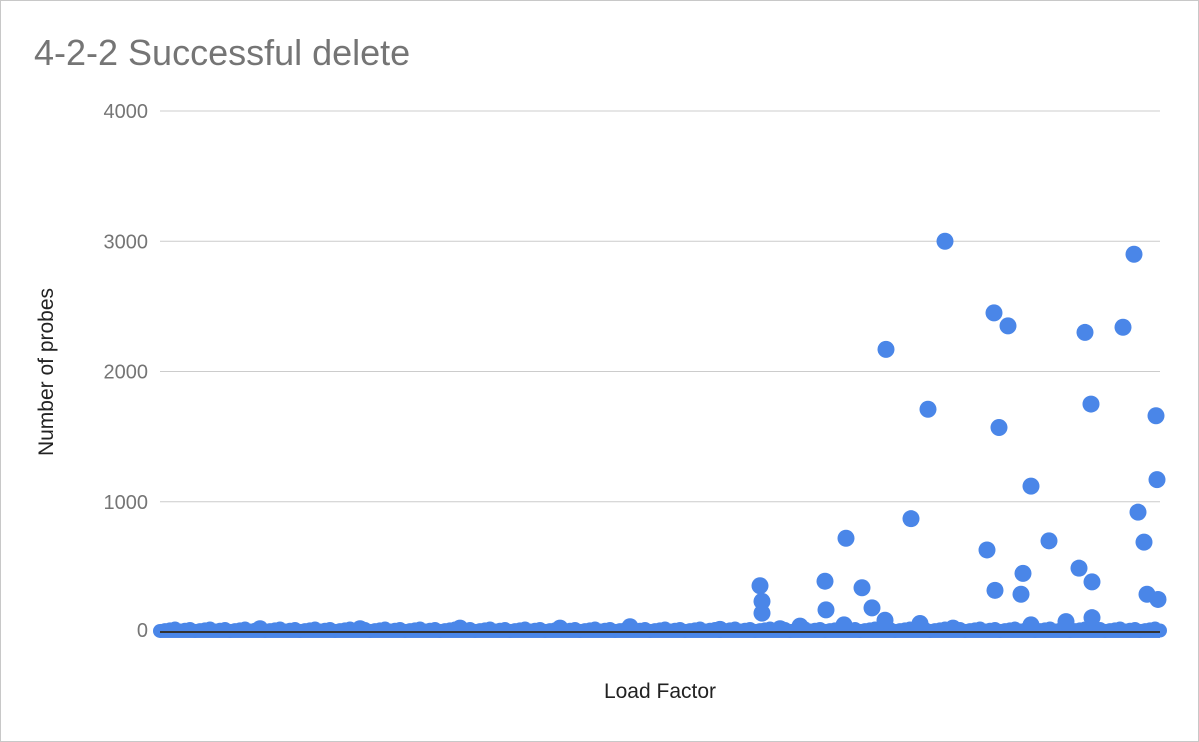  Describe the element at coordinates (126, 112) in the screenshot. I see `y-tick-label: 4000` at that location.